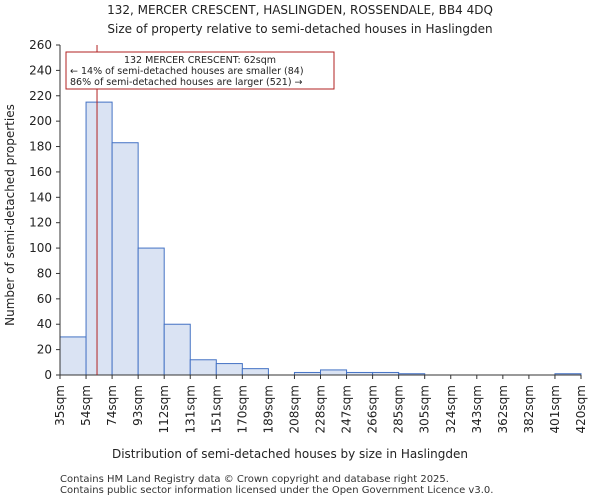 Image resolution: width=600 pixels, height=500 pixels. What do you see at coordinates (581, 409) in the screenshot?
I see `x-tick-label: 420sqm` at bounding box center [581, 409].